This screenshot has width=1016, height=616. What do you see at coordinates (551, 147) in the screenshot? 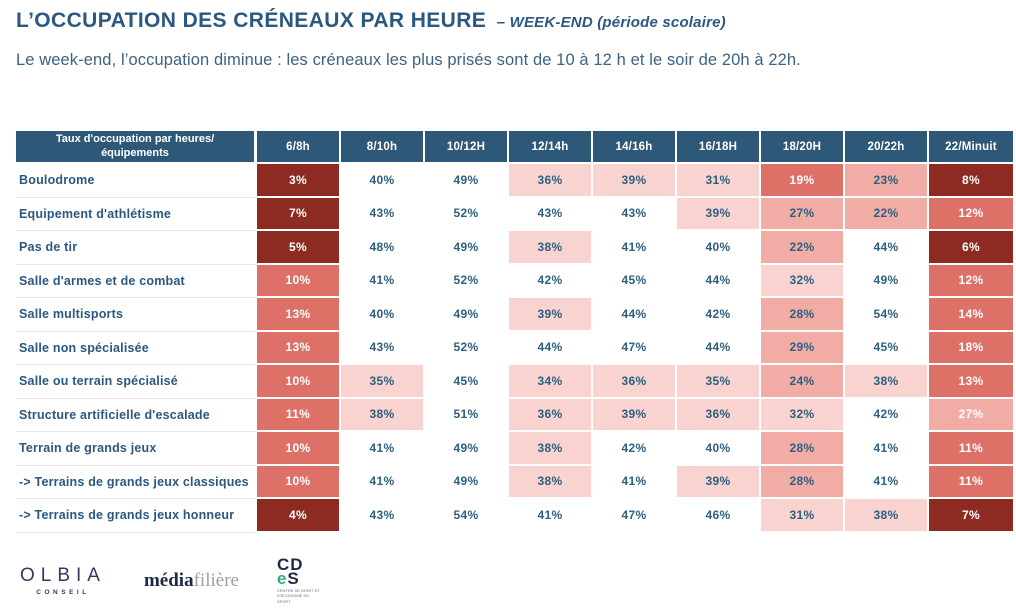
I see `column-header-12-14h: 12/14h` at bounding box center [551, 147].